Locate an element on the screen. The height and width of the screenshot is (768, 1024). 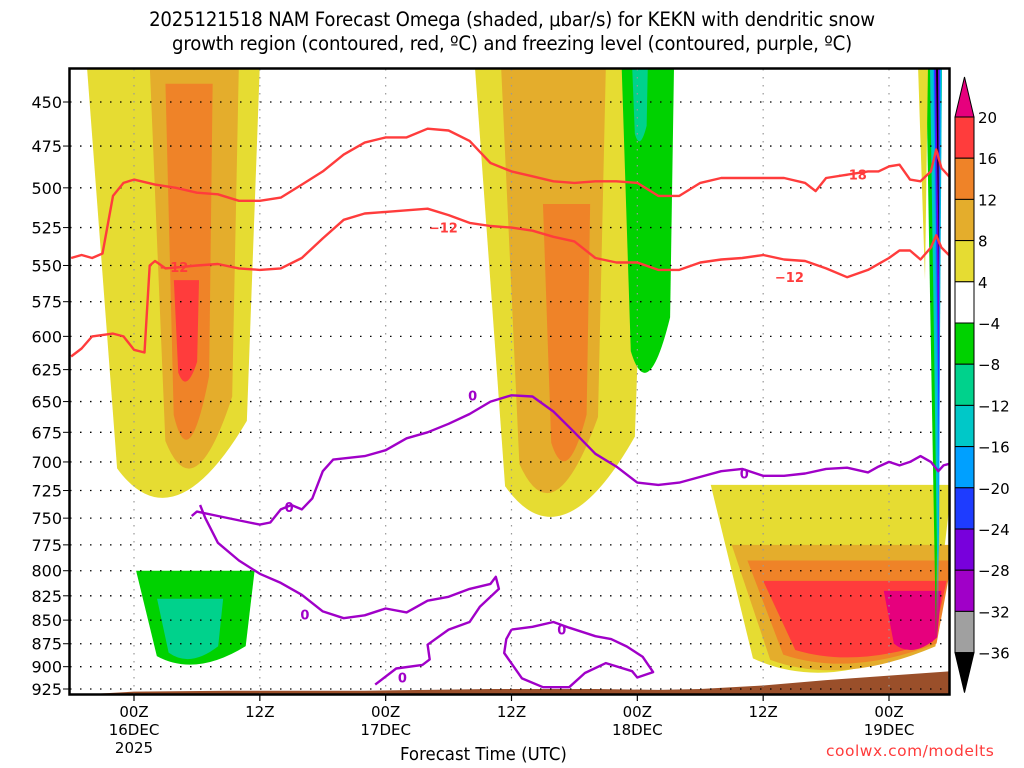
colorbar-label-9: −20 is located at coordinates (994, 489).